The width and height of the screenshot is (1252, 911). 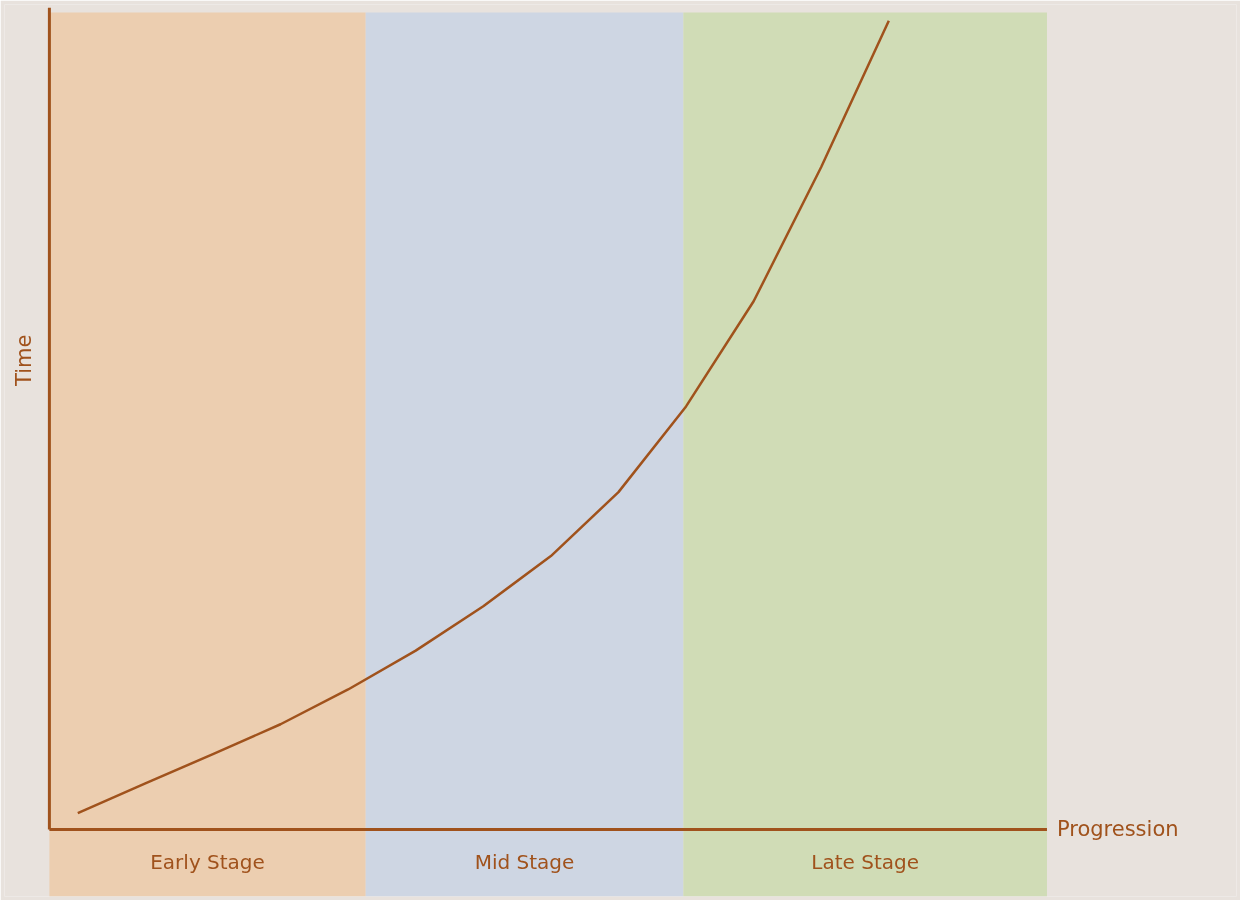 I want to click on text: Early Stage, so click(x=207, y=861).